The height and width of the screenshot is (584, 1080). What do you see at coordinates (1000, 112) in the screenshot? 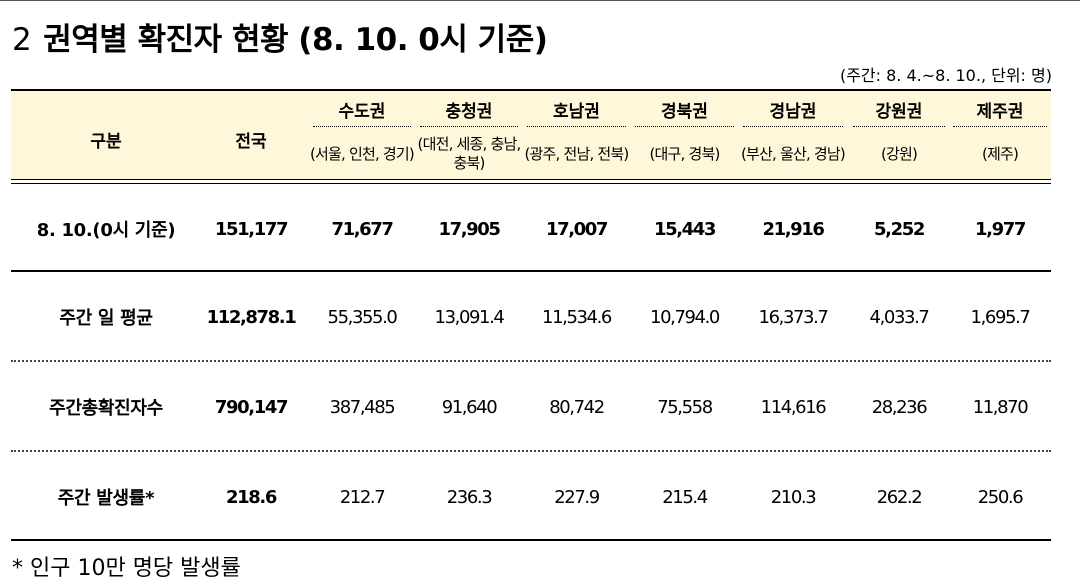
I see `region-name-6: 제주권` at bounding box center [1000, 112].